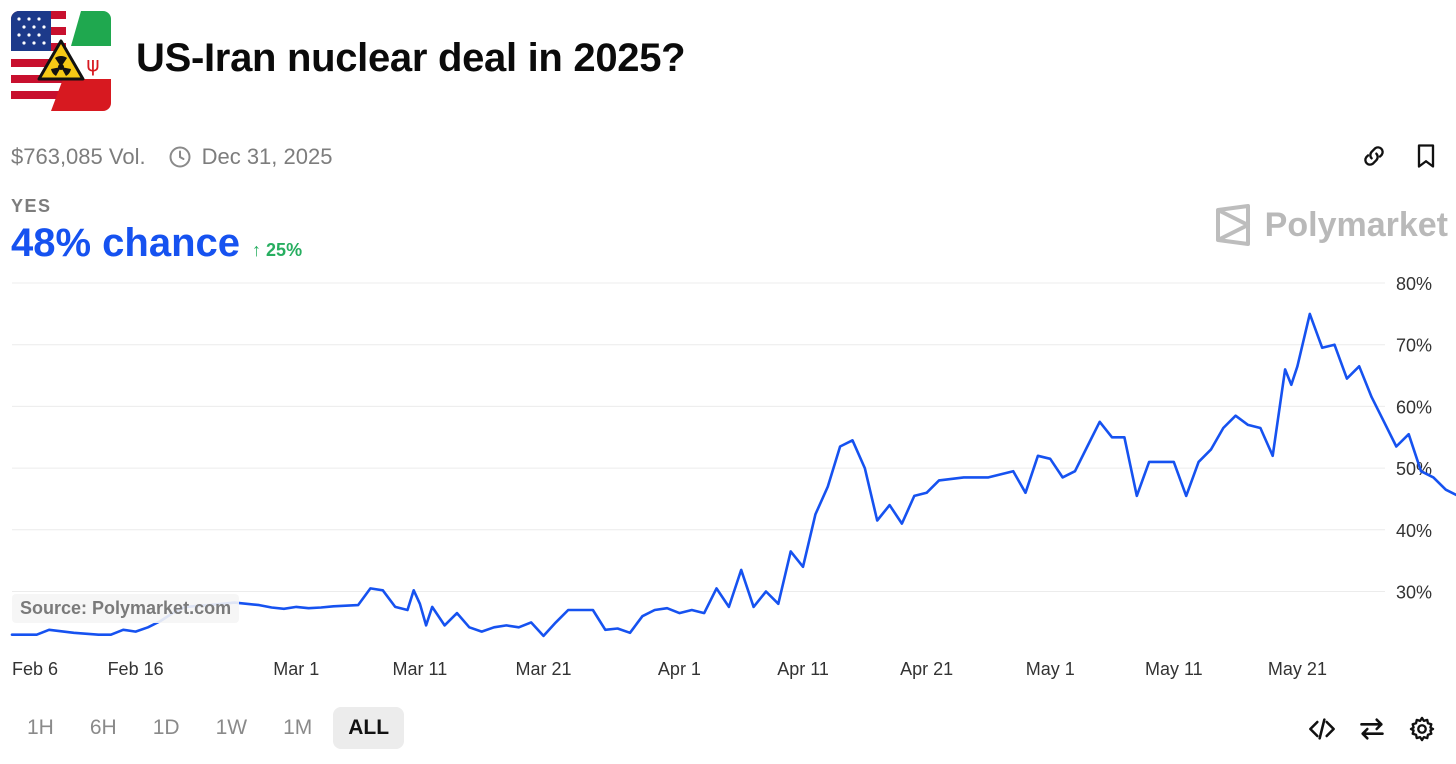  Describe the element at coordinates (369, 728) in the screenshot. I see `range-all: ALL` at that location.